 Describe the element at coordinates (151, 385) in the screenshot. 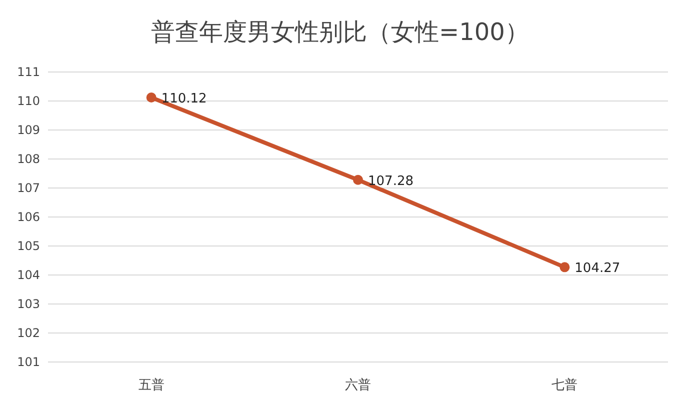

I see `xtick: 五普` at that location.